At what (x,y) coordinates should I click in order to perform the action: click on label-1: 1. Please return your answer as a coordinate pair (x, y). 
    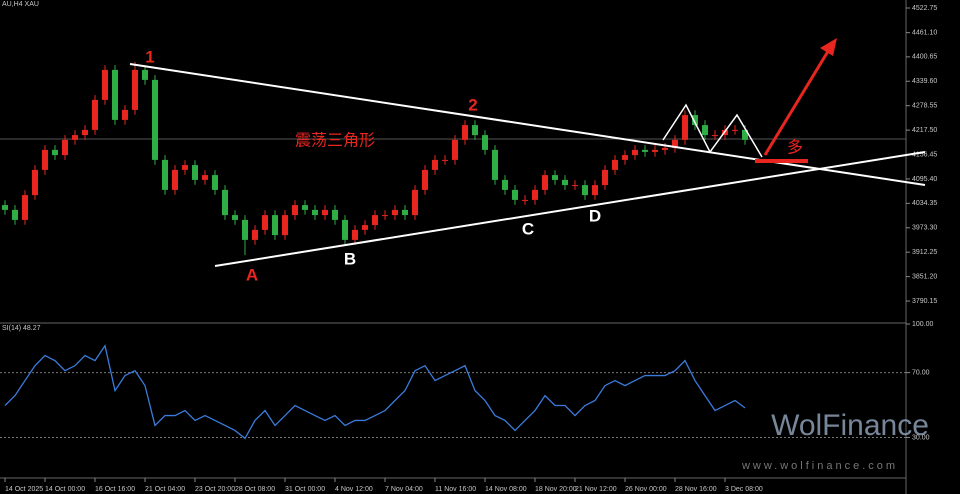
    Looking at the image, I should click on (149, 56).